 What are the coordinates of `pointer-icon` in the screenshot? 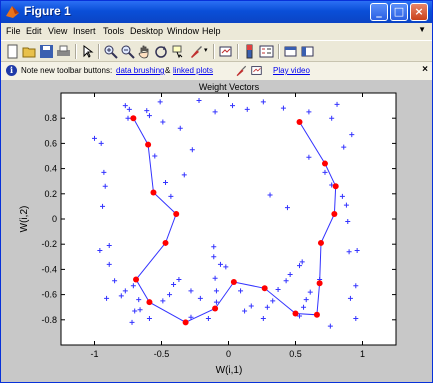 It's located at (87, 51).